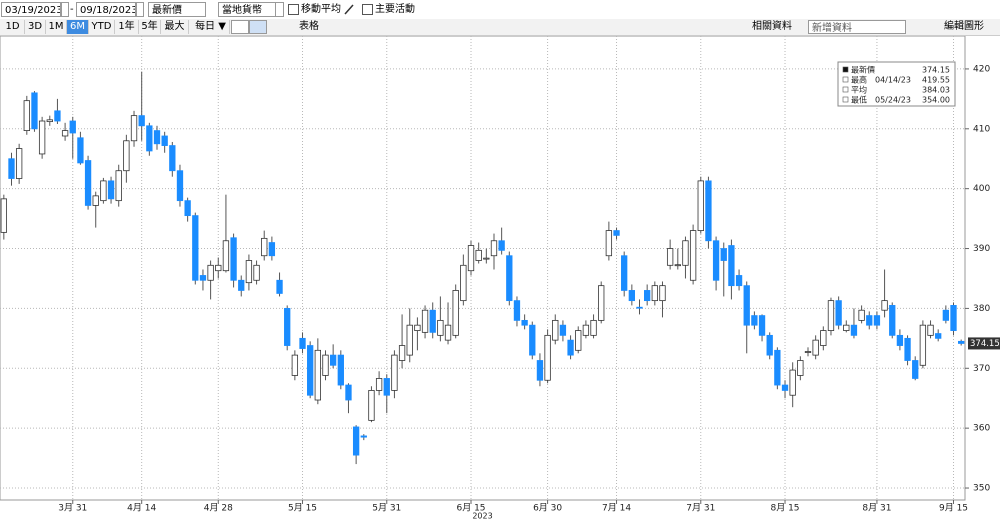 The image size is (1000, 520). I want to click on last-price-tag, so click(984, 343).